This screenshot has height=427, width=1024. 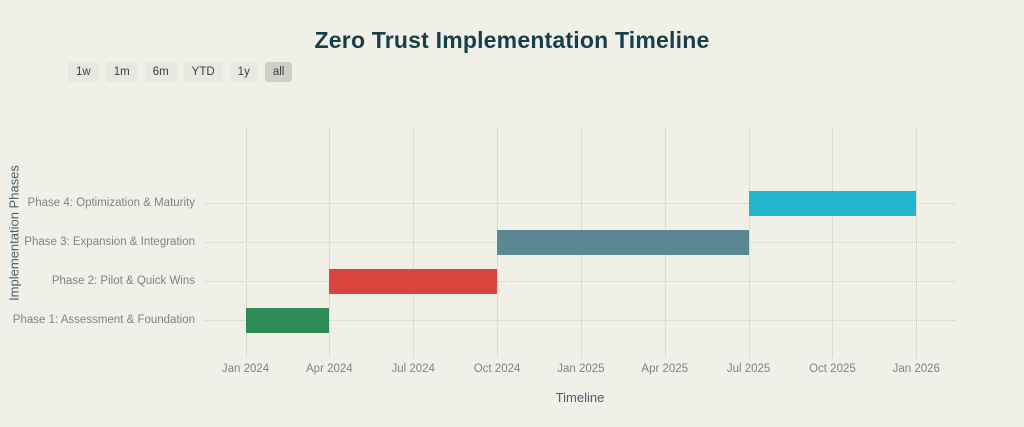 I want to click on y-axis-category-label: Phase 2: Pilot & Quick Wins, so click(x=123, y=281).